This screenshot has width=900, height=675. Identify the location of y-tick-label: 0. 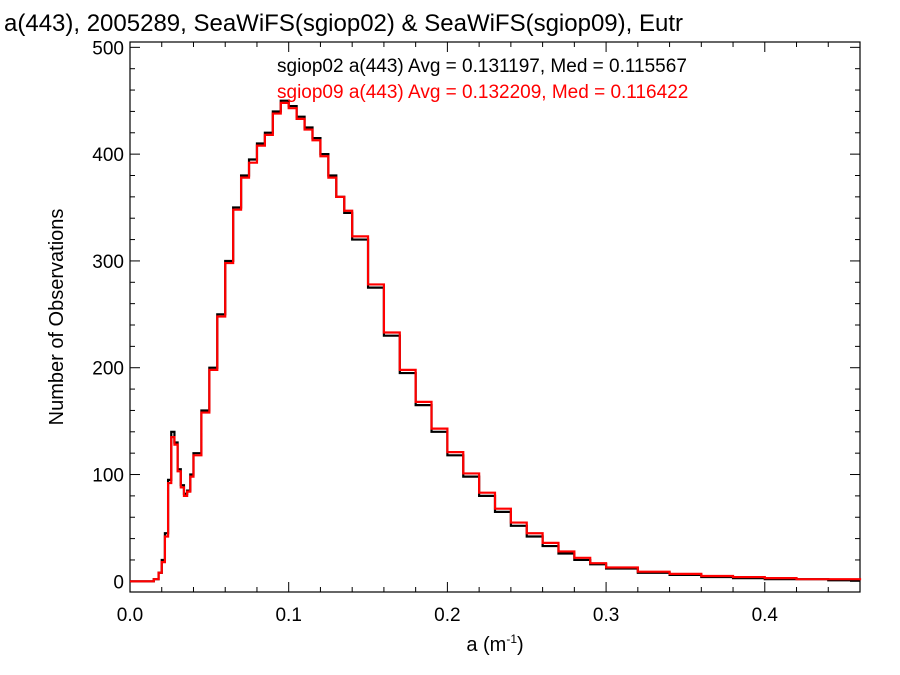
(118, 582).